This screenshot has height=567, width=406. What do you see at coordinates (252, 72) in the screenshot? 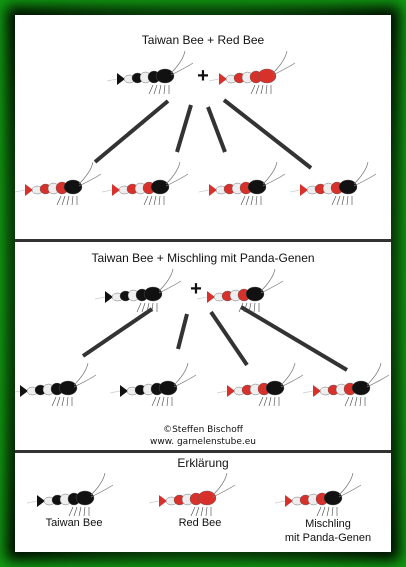
I see `parent-red-bee-shrimp` at bounding box center [252, 72].